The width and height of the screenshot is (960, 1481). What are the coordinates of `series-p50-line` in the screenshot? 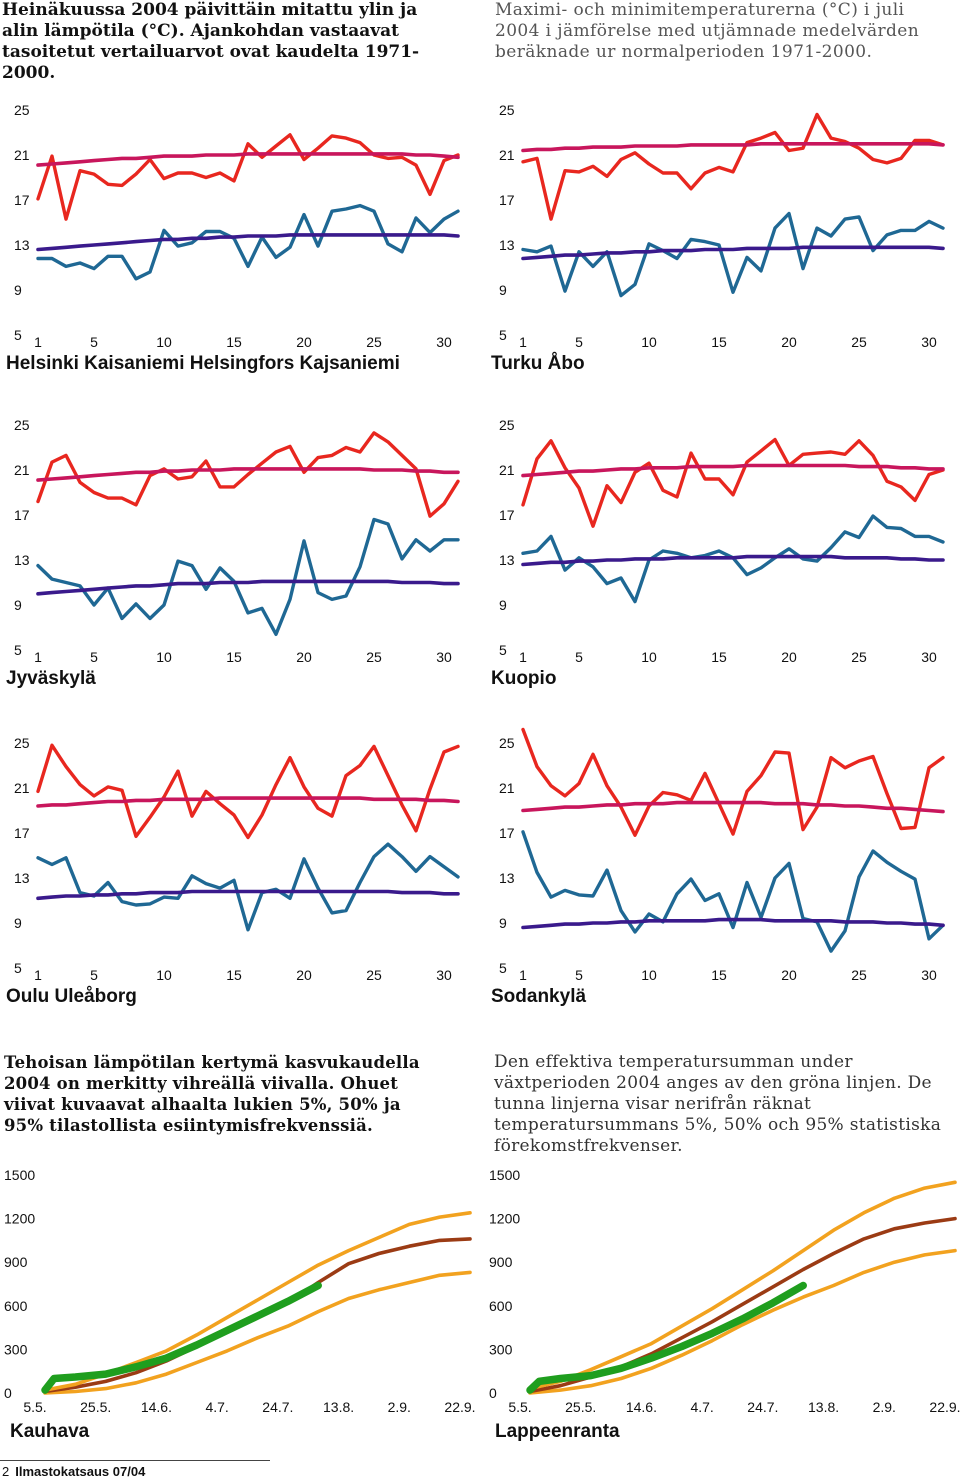 It's located at (742, 1305).